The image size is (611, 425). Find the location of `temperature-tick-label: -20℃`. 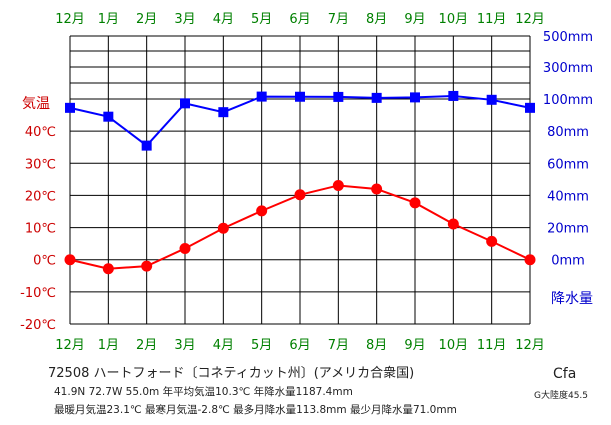

temperature-tick-label: -20℃ is located at coordinates (38, 325).